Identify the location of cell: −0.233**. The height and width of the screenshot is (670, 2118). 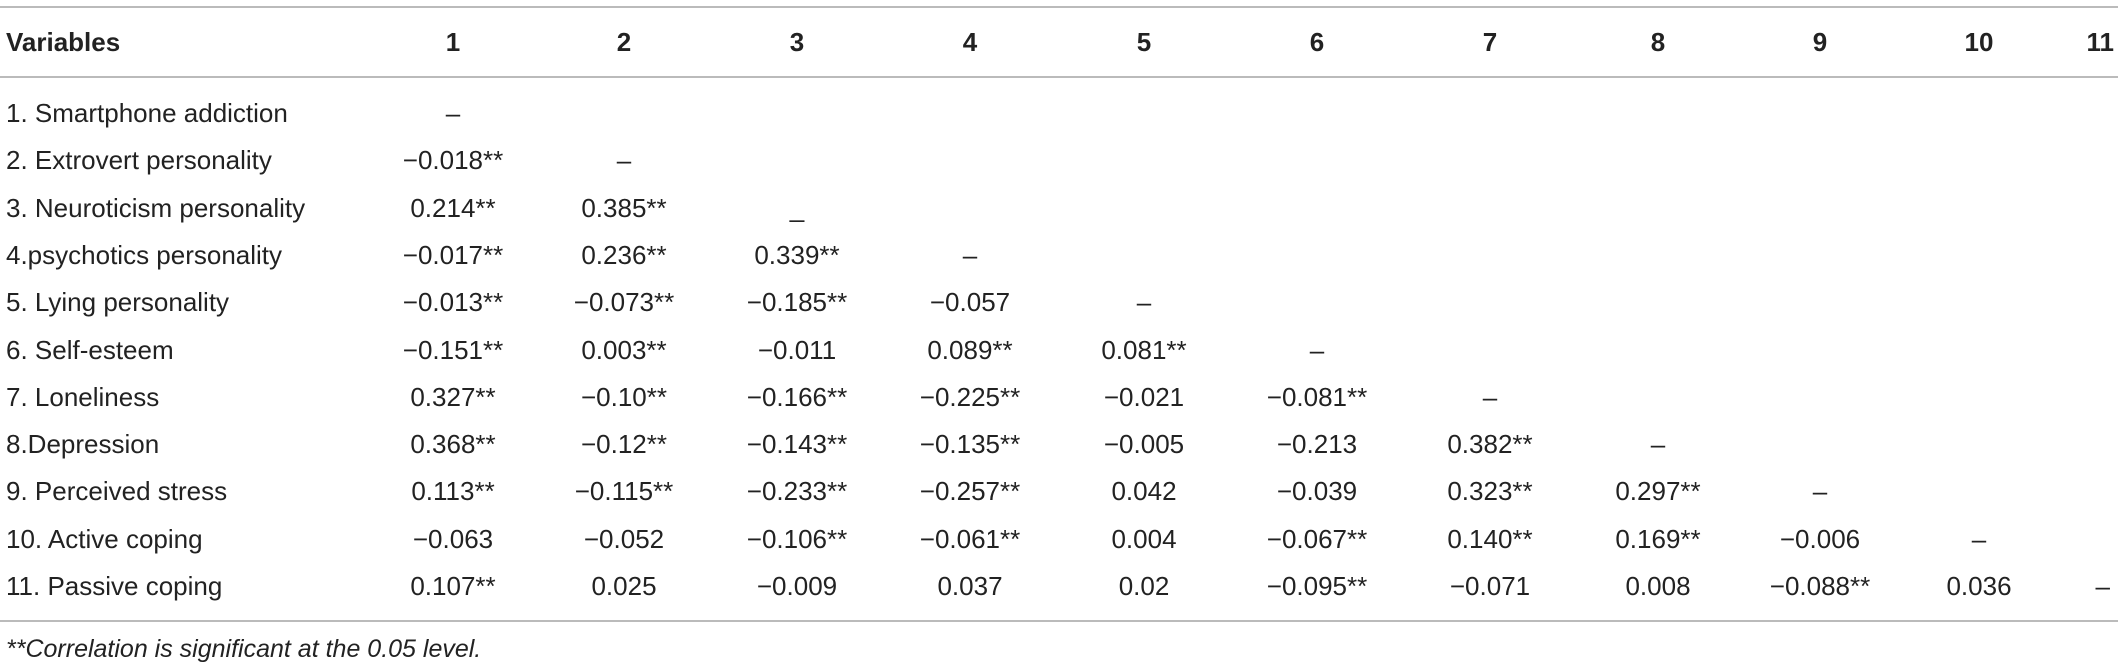
(797, 491).